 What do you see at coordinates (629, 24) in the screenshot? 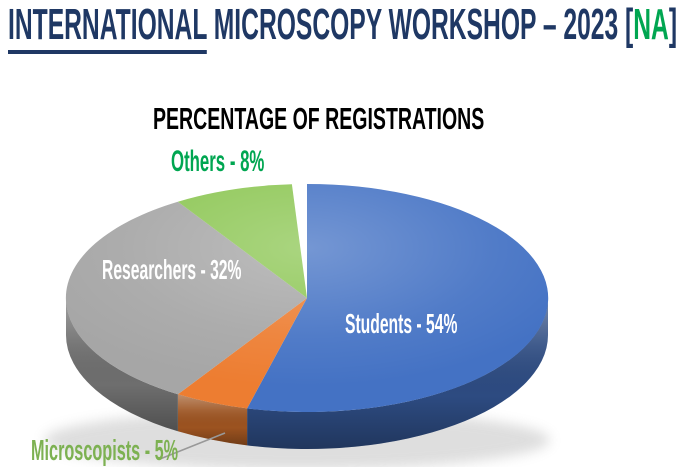
I see `title-bracket-open: [` at bounding box center [629, 24].